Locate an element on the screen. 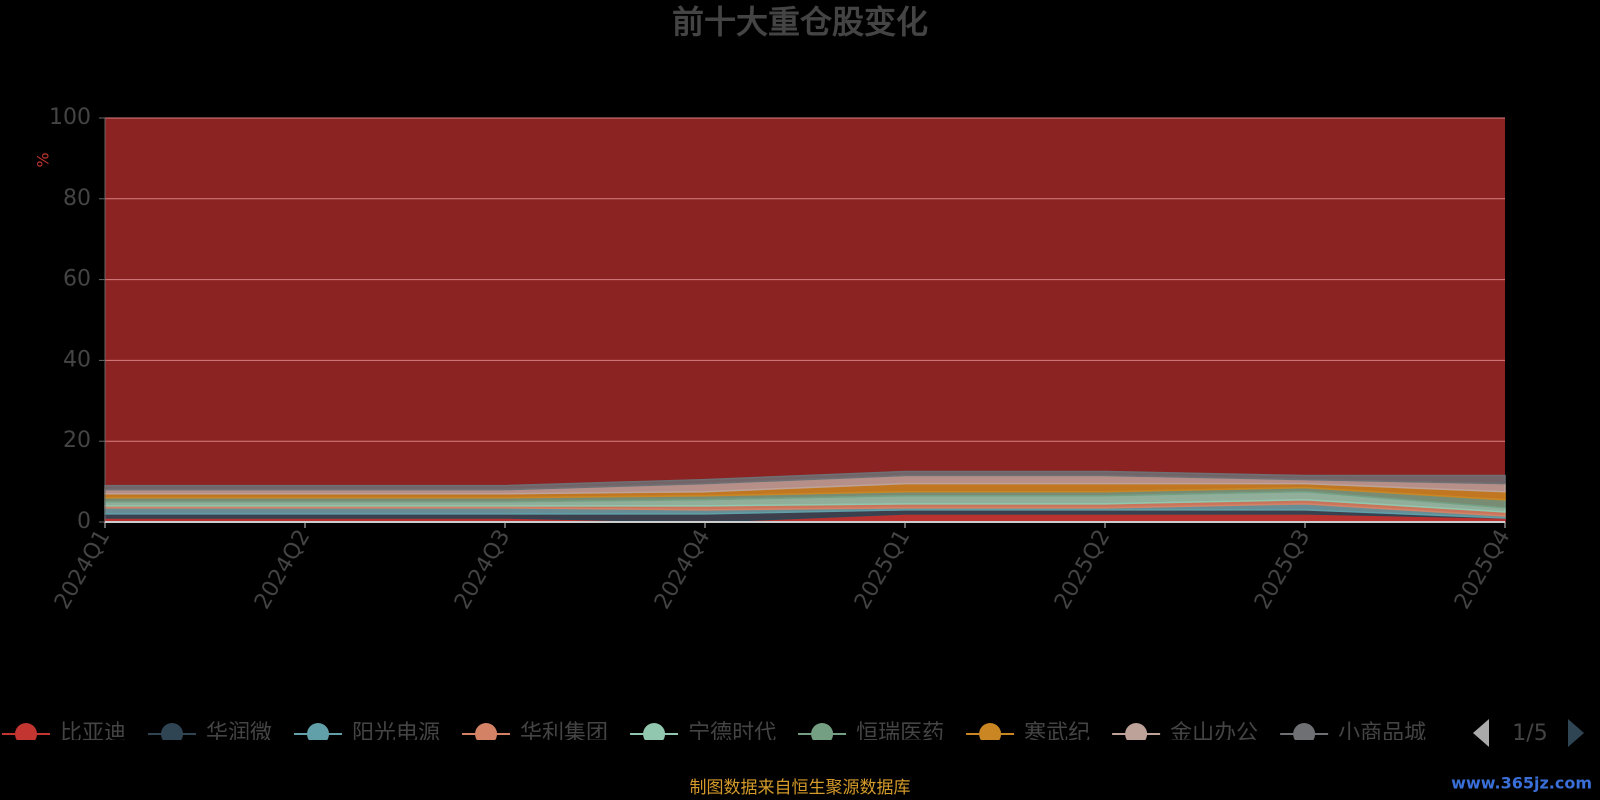  legend-label: 阳光电源 is located at coordinates (396, 733).